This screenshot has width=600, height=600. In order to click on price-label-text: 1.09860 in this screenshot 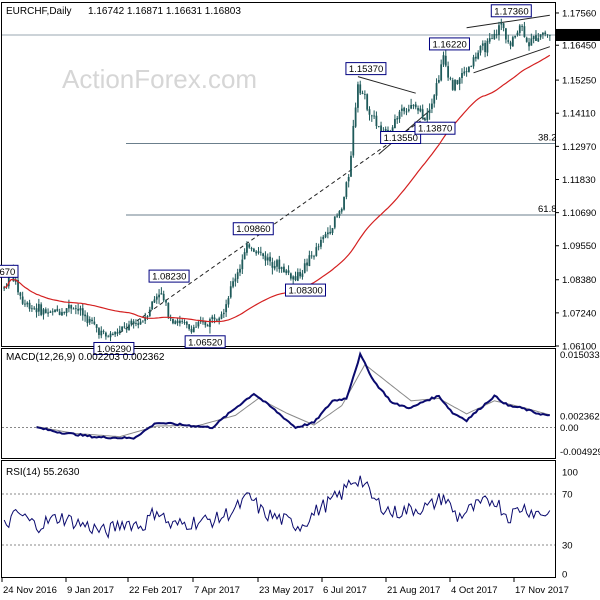, I will do `click(253, 229)`.